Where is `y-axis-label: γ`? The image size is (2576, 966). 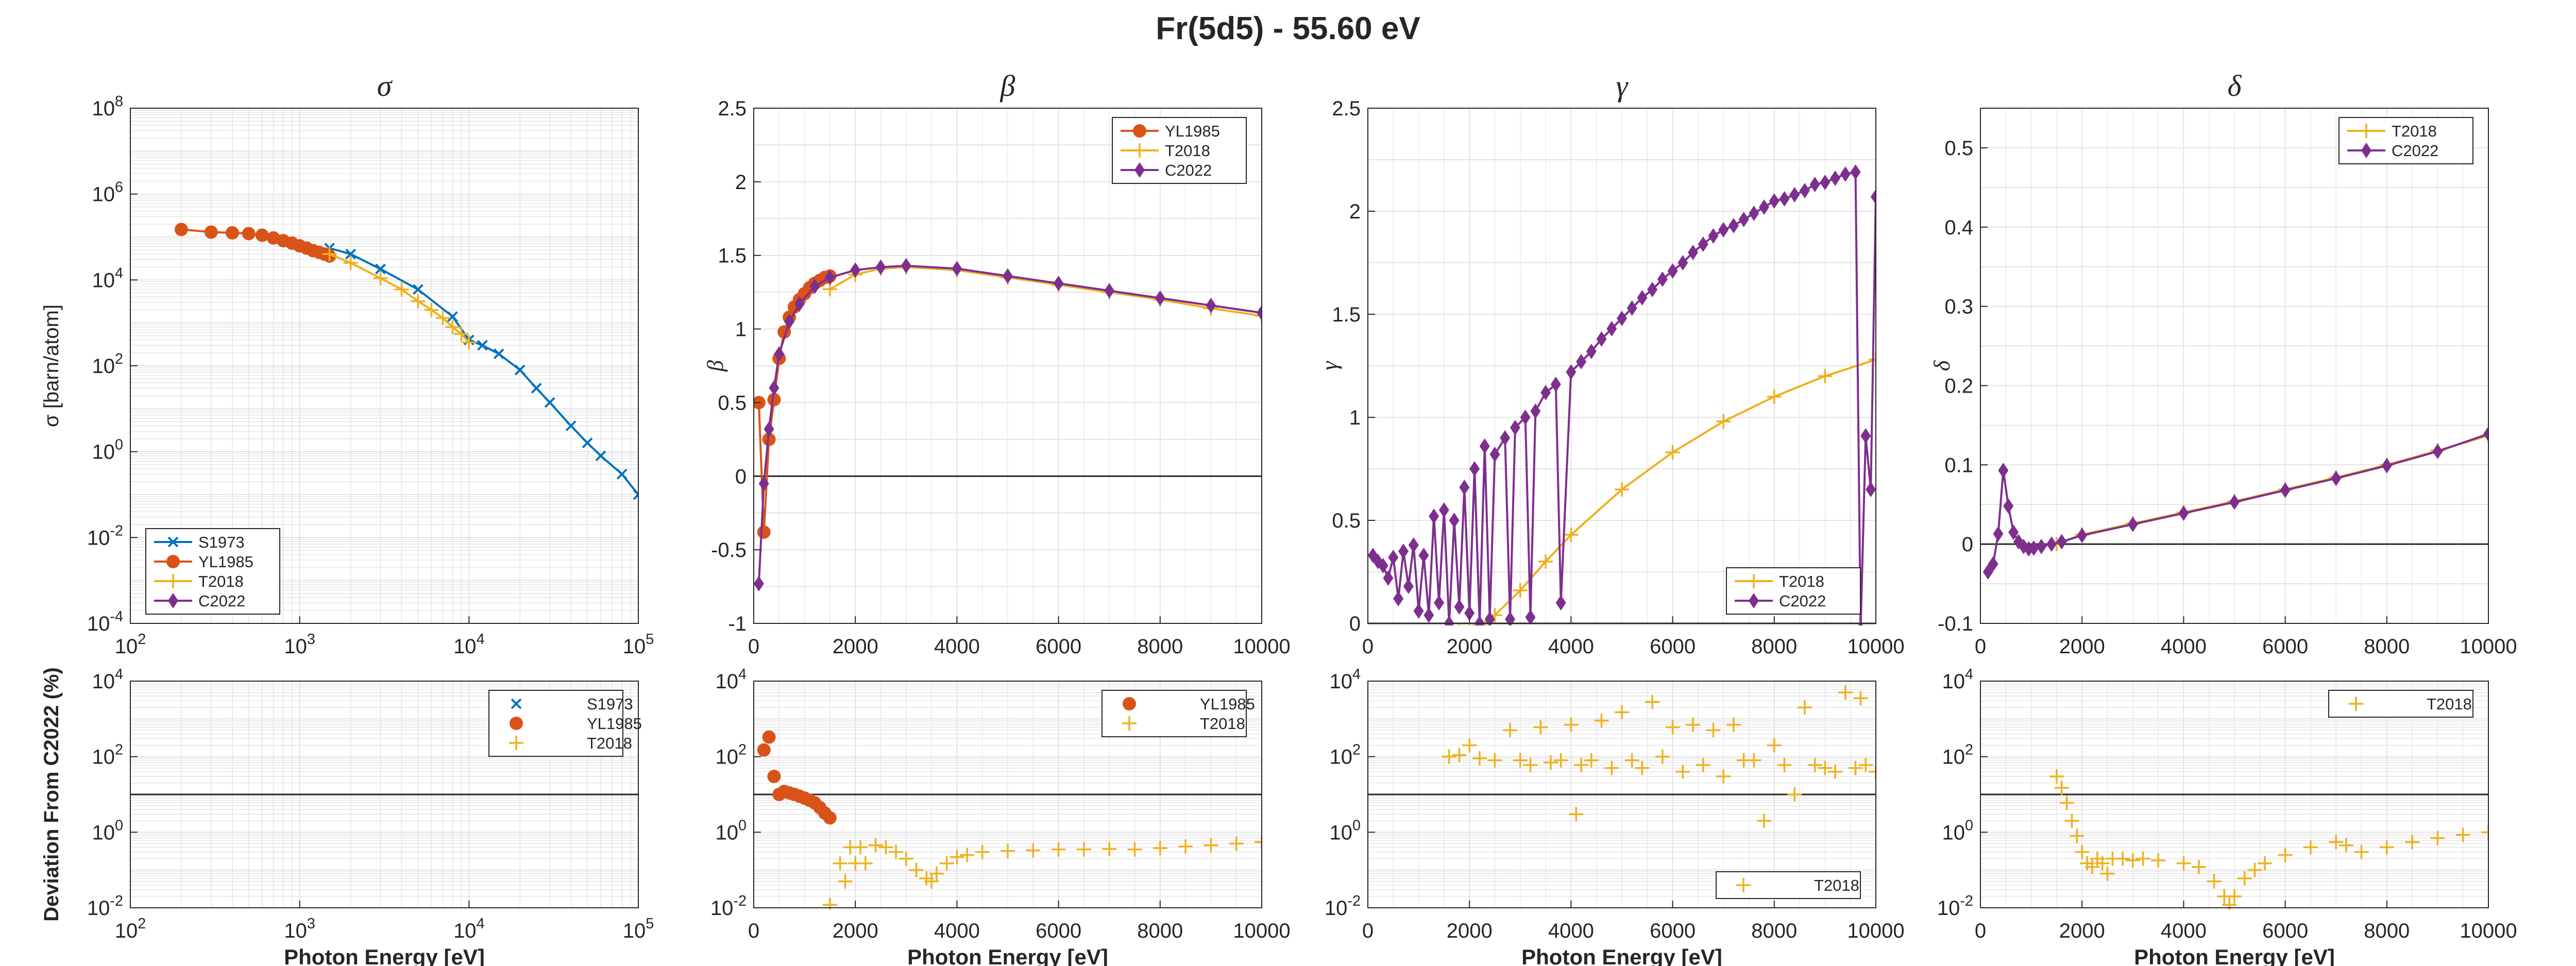 y-axis-label: γ is located at coordinates (1329, 365).